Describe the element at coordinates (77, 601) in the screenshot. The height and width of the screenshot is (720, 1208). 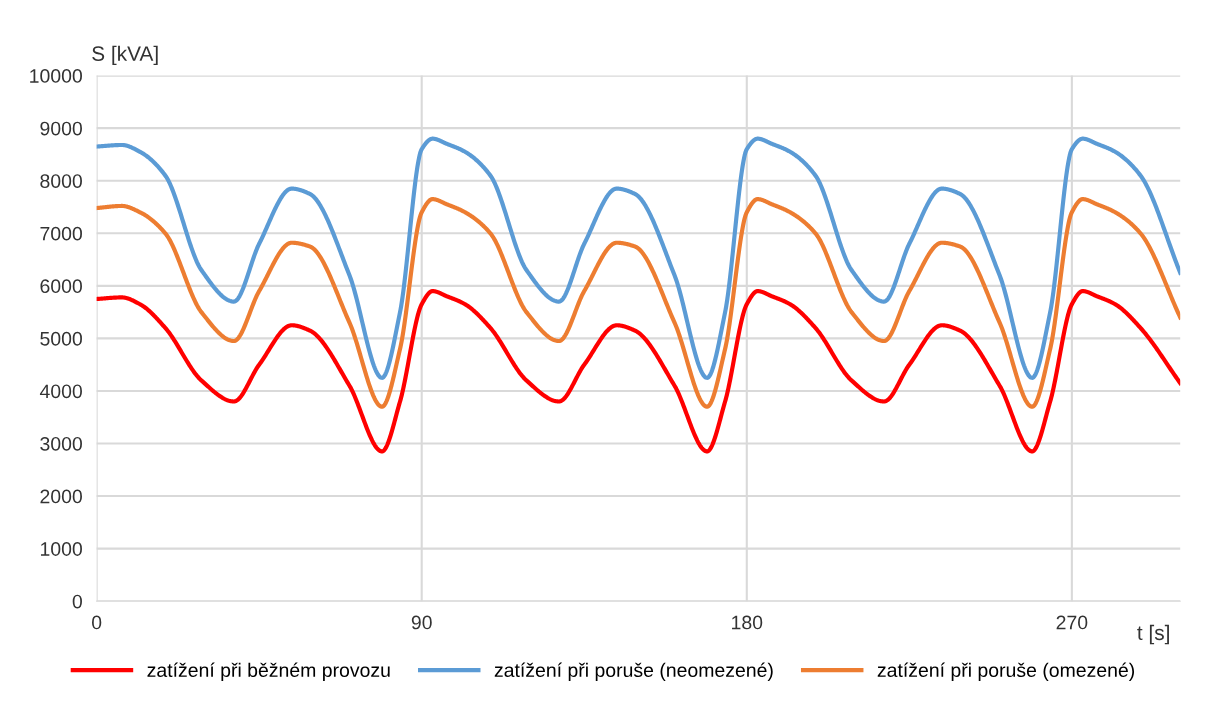
I see `y-tick-label: 0` at that location.